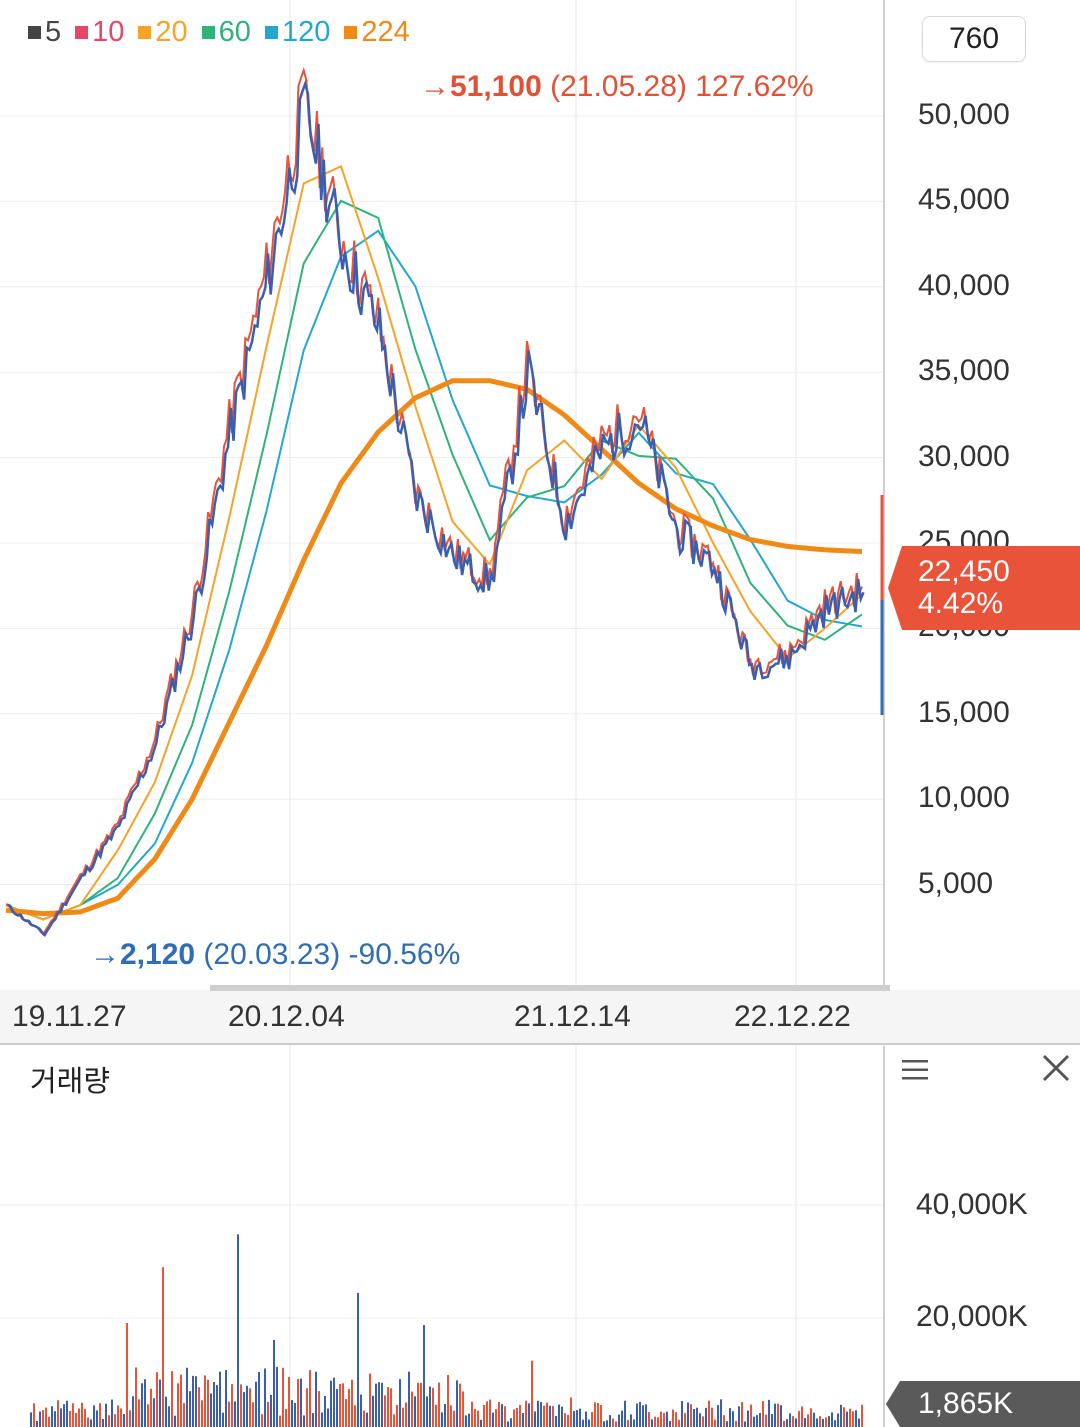 The image size is (1080, 1427). I want to click on arrow-right-icon: →, so click(435, 86).